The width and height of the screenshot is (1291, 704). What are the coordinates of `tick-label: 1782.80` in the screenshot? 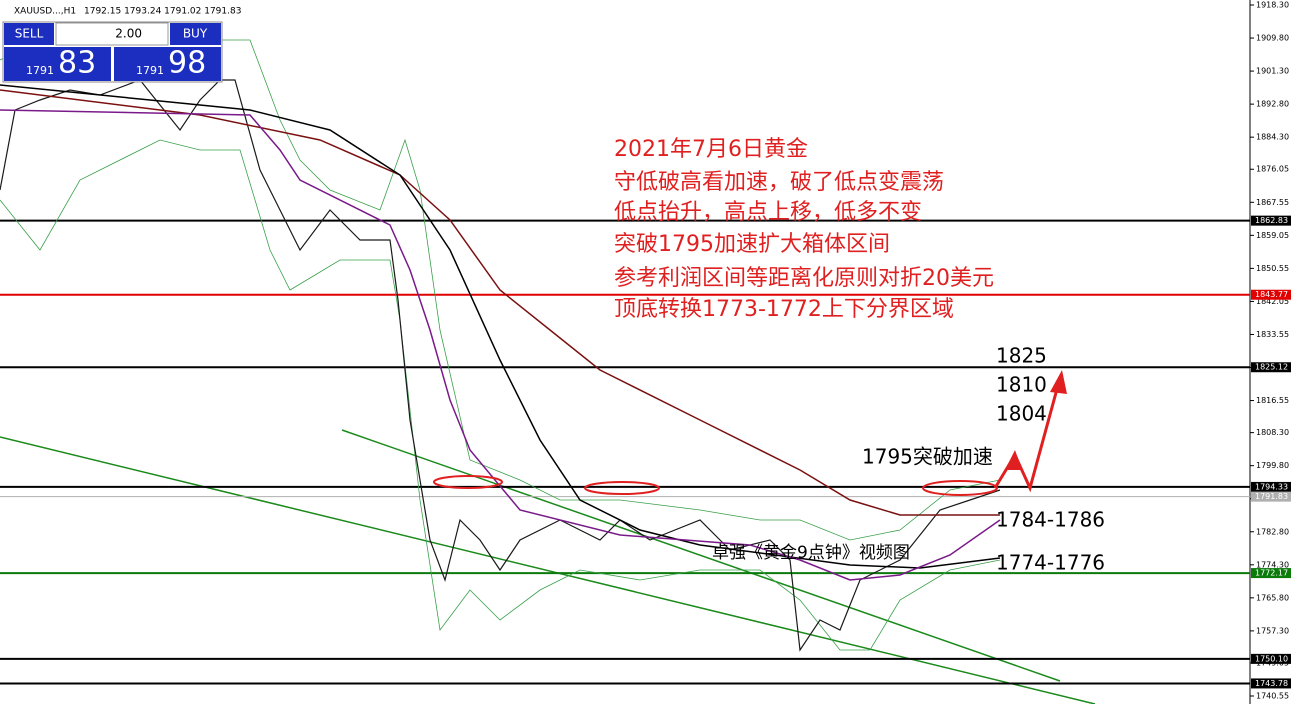 It's located at (1272, 531).